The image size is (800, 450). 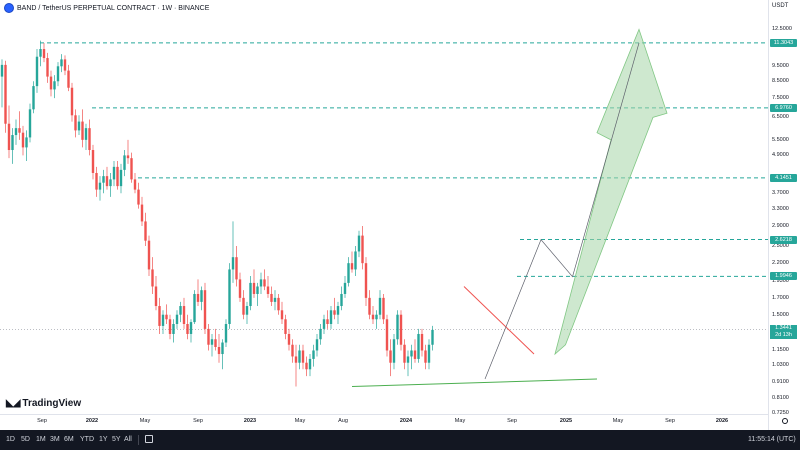 I want to click on timeframe-button: 3M, so click(x=55, y=439).